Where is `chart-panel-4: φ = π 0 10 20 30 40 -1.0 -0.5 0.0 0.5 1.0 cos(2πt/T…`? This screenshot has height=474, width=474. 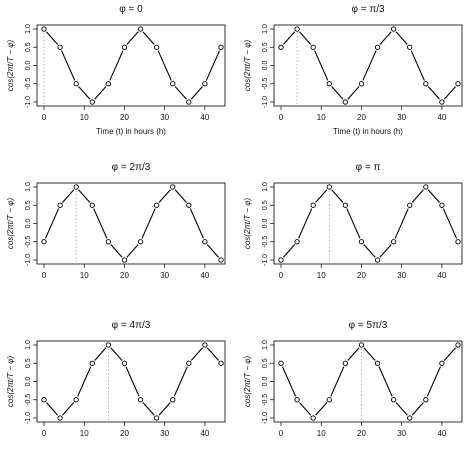
chart-panel-4: φ = π 0 10 20 30 40 -1.0 -0.5 0.0 0.5 1.0 cos(2πt/T… is located at coordinates (353, 221).